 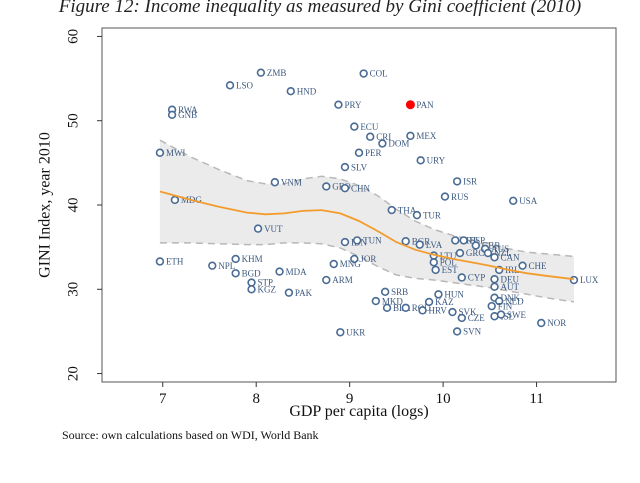 What do you see at coordinates (429, 245) in the screenshot?
I see `data-point-lva: LVA` at bounding box center [429, 245].